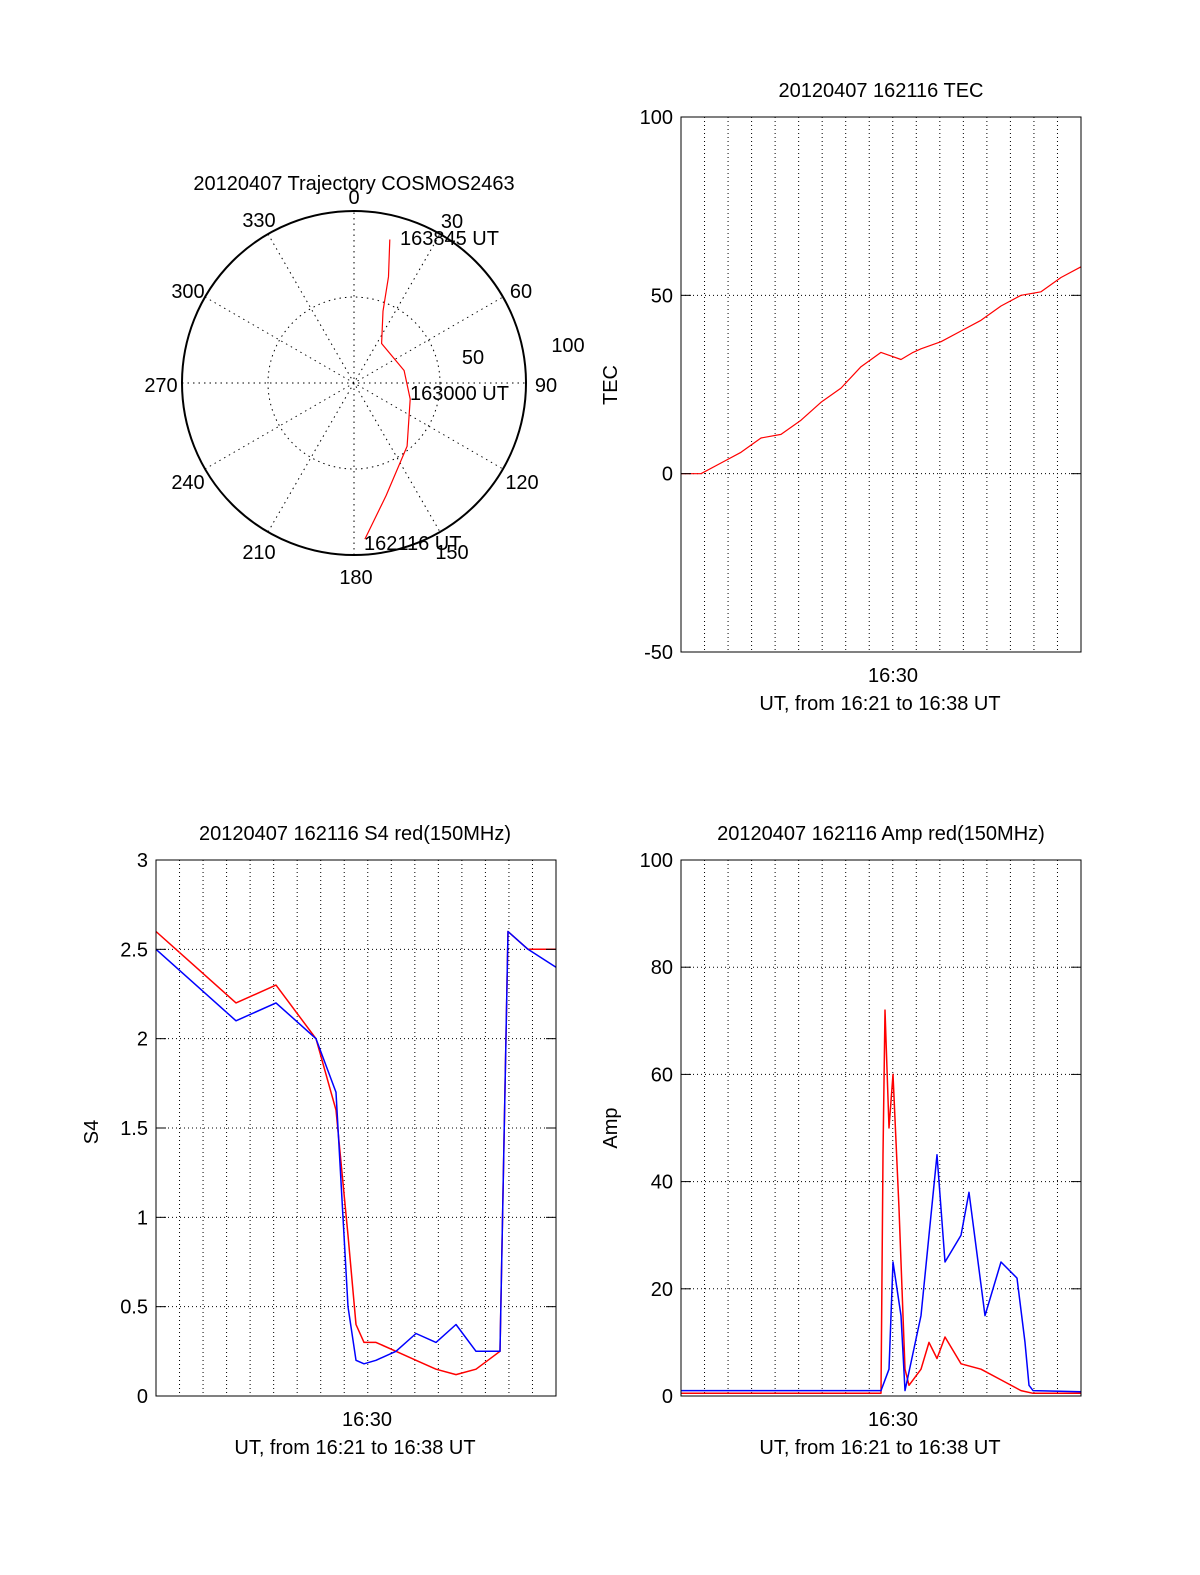 The height and width of the screenshot is (1575, 1200). What do you see at coordinates (521, 483) in the screenshot?
I see `az-label-120: 120` at bounding box center [521, 483].